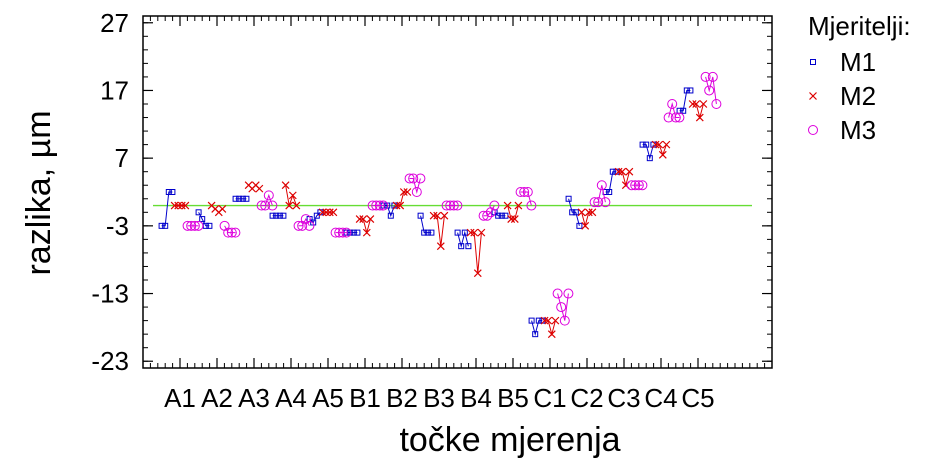  Describe the element at coordinates (291, 398) in the screenshot. I see `x-tick-label: A4` at that location.